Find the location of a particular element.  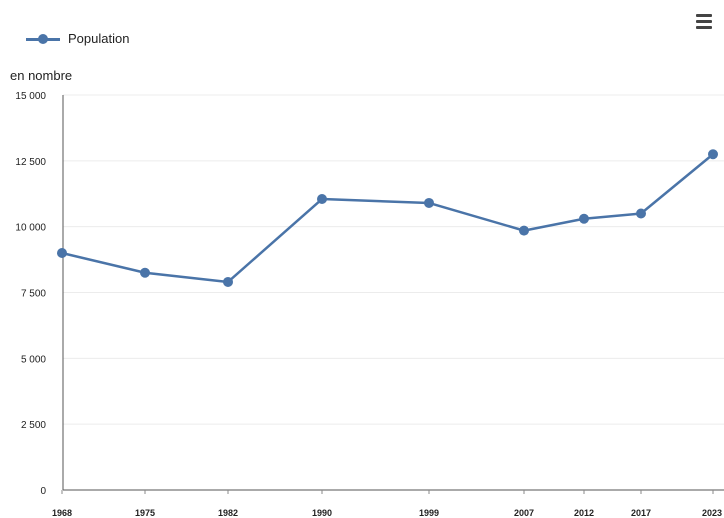

legend: Population is located at coordinates (77, 38).